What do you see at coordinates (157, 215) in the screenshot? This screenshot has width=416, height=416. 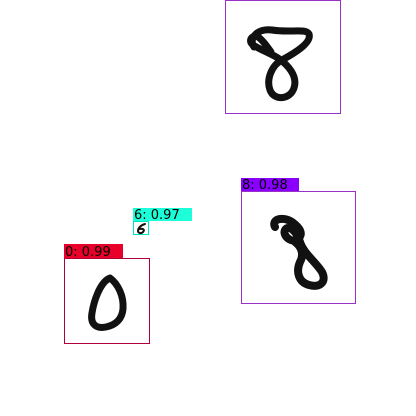 I see `detection-label: 6: 0.97` at bounding box center [157, 215].